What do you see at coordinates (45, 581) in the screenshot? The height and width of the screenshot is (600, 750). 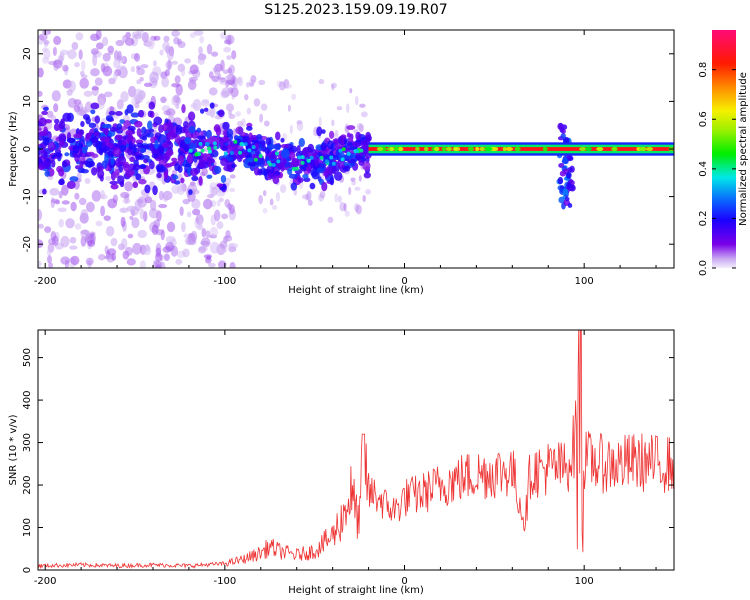 I see `snr-x-tick-label: -200` at bounding box center [45, 581].